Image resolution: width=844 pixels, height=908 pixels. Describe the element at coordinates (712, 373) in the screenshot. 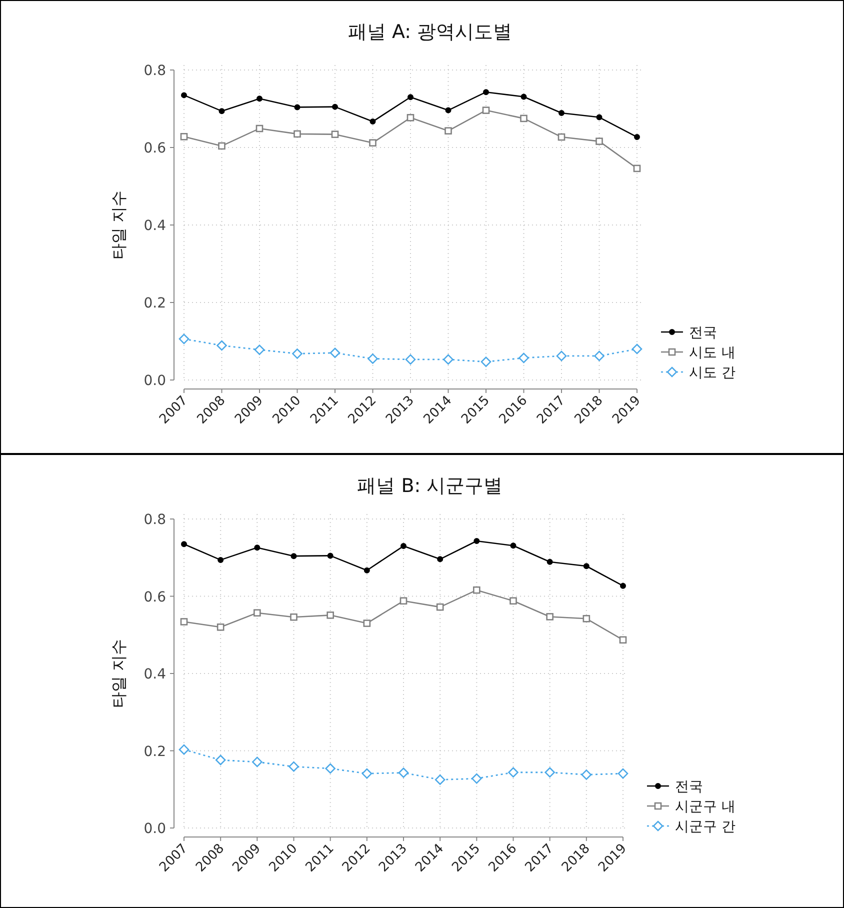

I see `legend-label: 시도 간` at that location.